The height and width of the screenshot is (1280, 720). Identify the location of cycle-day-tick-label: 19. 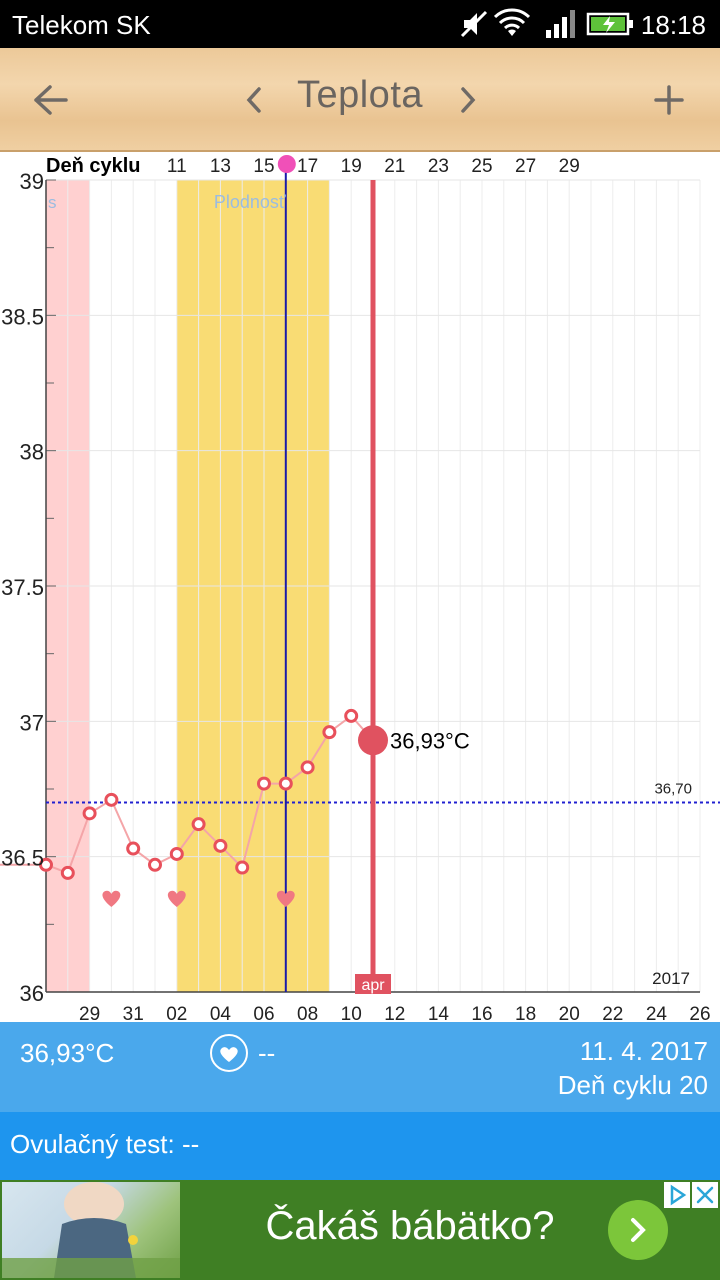
(351, 166).